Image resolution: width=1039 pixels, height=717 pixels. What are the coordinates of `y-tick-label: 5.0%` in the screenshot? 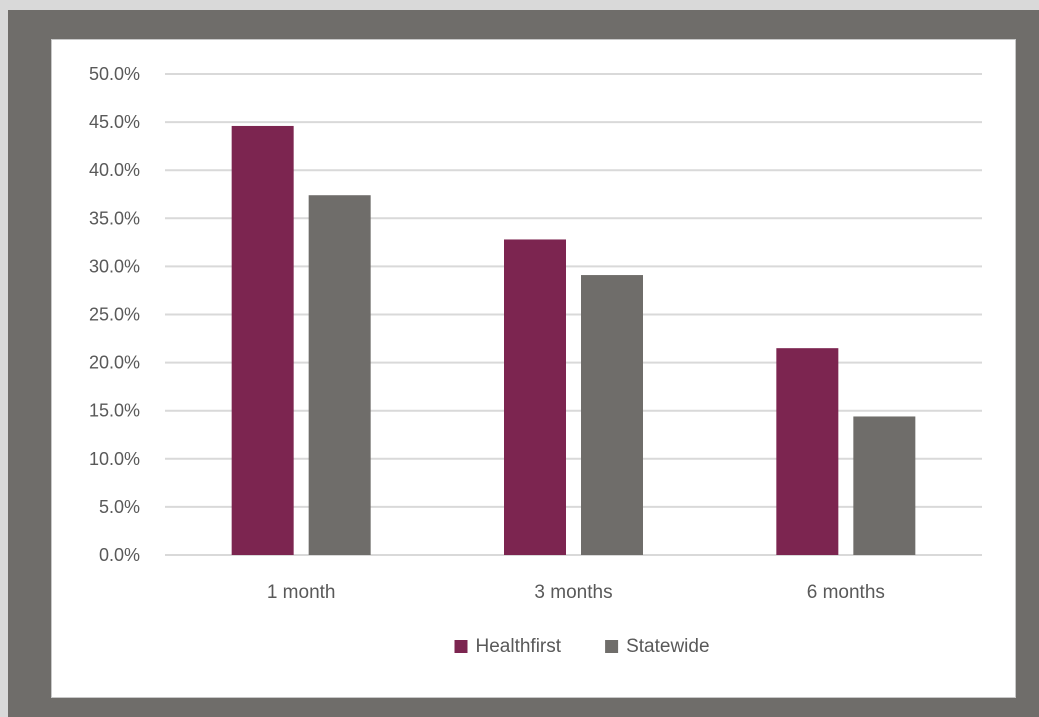 It's located at (119, 507).